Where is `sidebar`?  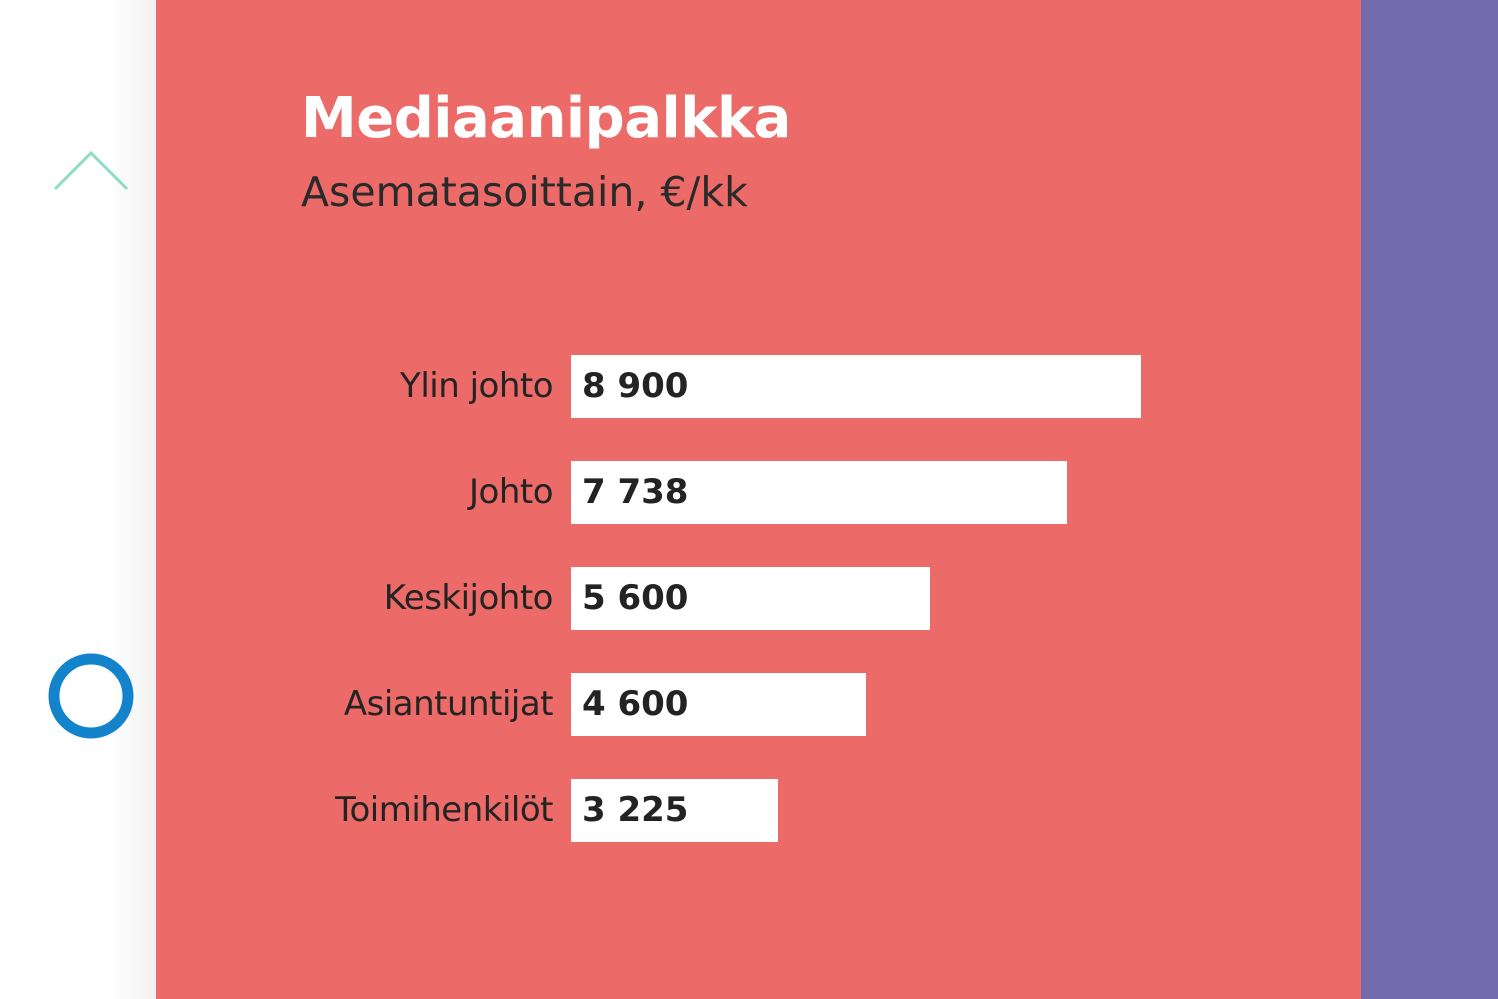 sidebar is located at coordinates (78, 499).